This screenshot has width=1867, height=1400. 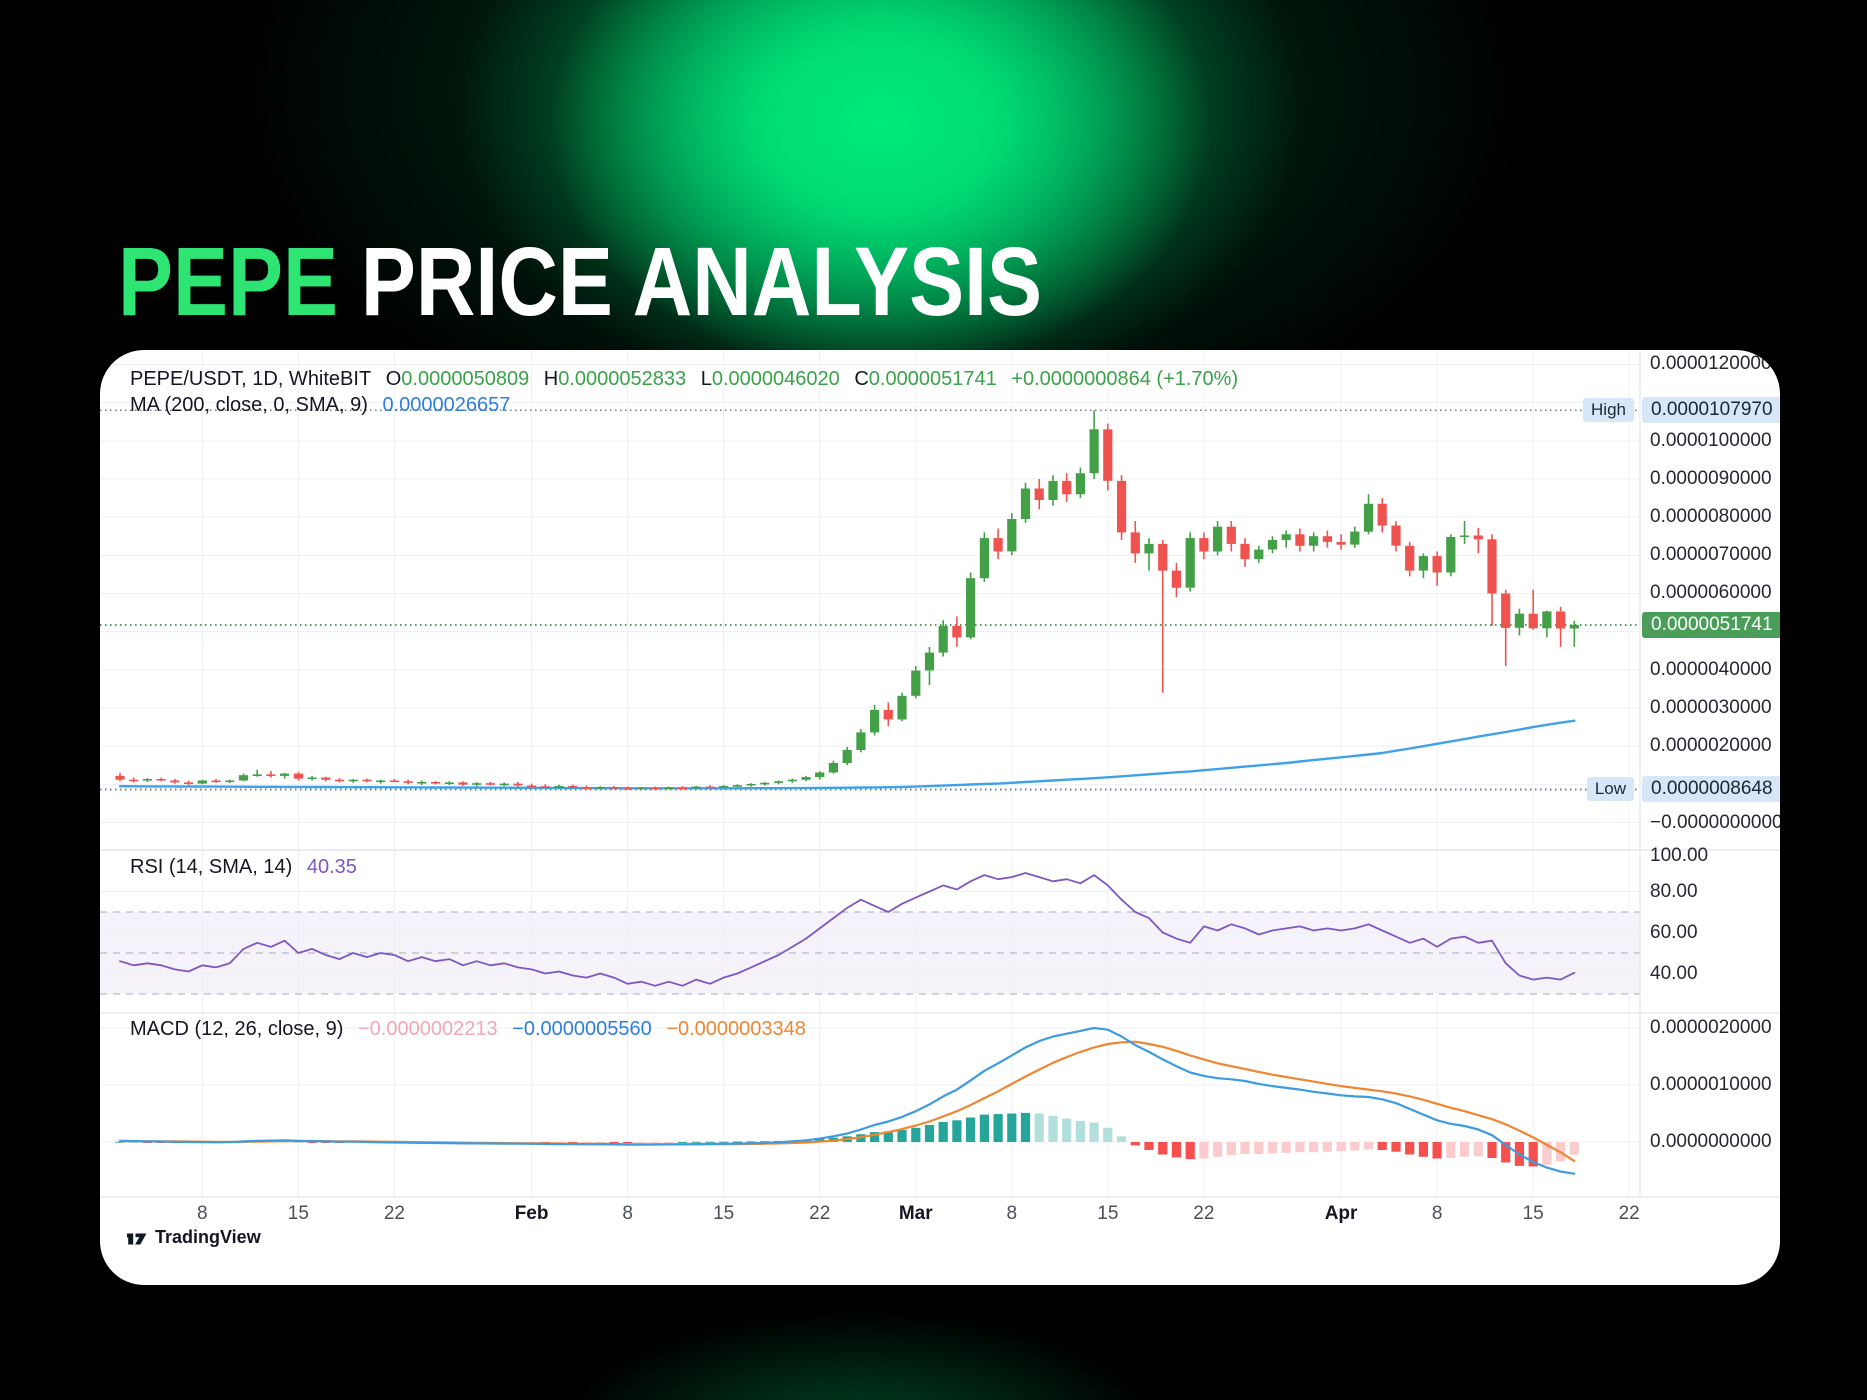 I want to click on open-value: 0.0000050809, so click(x=465, y=379).